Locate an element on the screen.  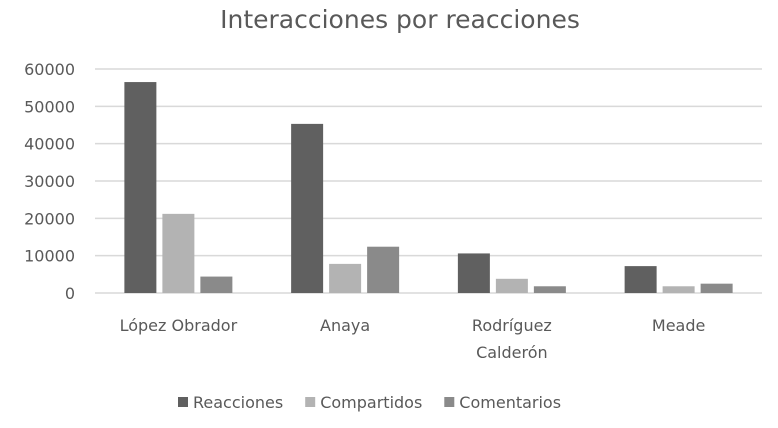
y-tick-label: 40000 is located at coordinates (49, 144).